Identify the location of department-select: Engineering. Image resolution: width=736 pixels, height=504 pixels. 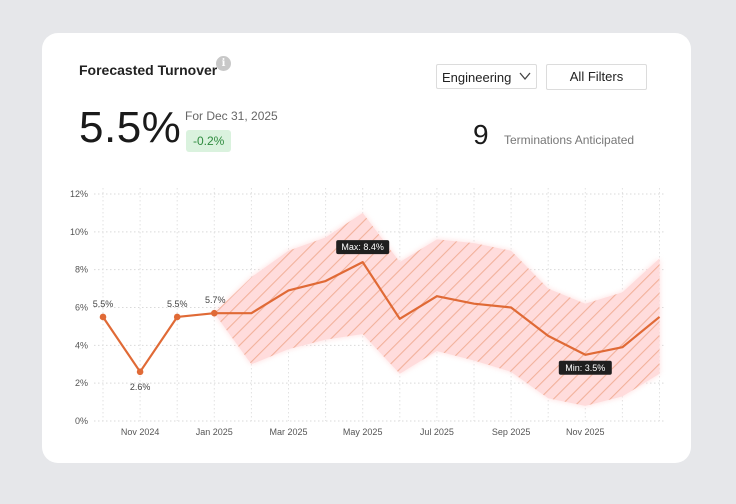
(486, 76).